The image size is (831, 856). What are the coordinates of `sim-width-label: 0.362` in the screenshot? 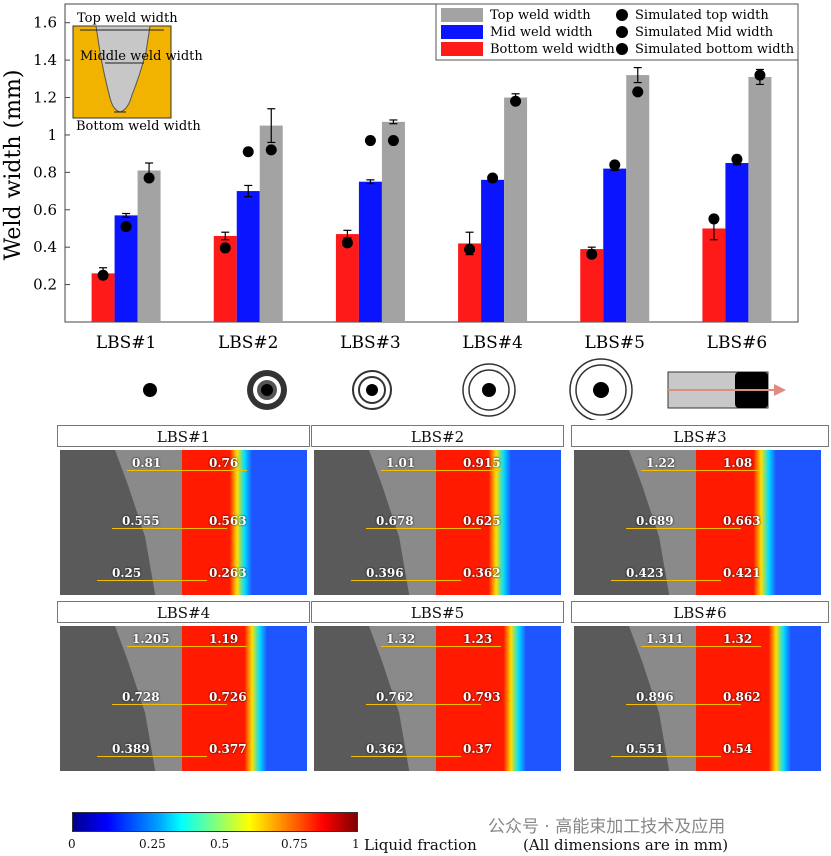 It's located at (482, 573).